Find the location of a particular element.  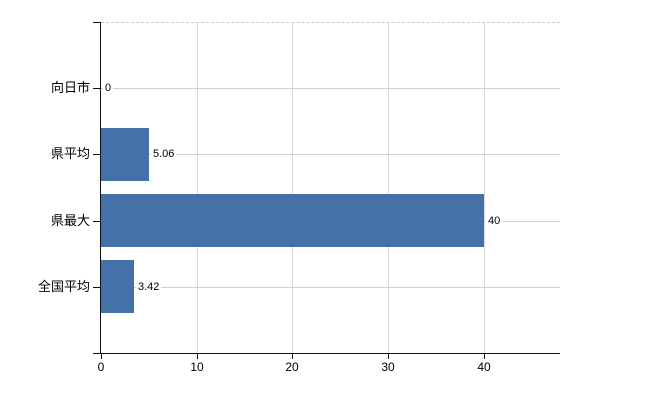

category-label: 全国平均 is located at coordinates (63, 286).